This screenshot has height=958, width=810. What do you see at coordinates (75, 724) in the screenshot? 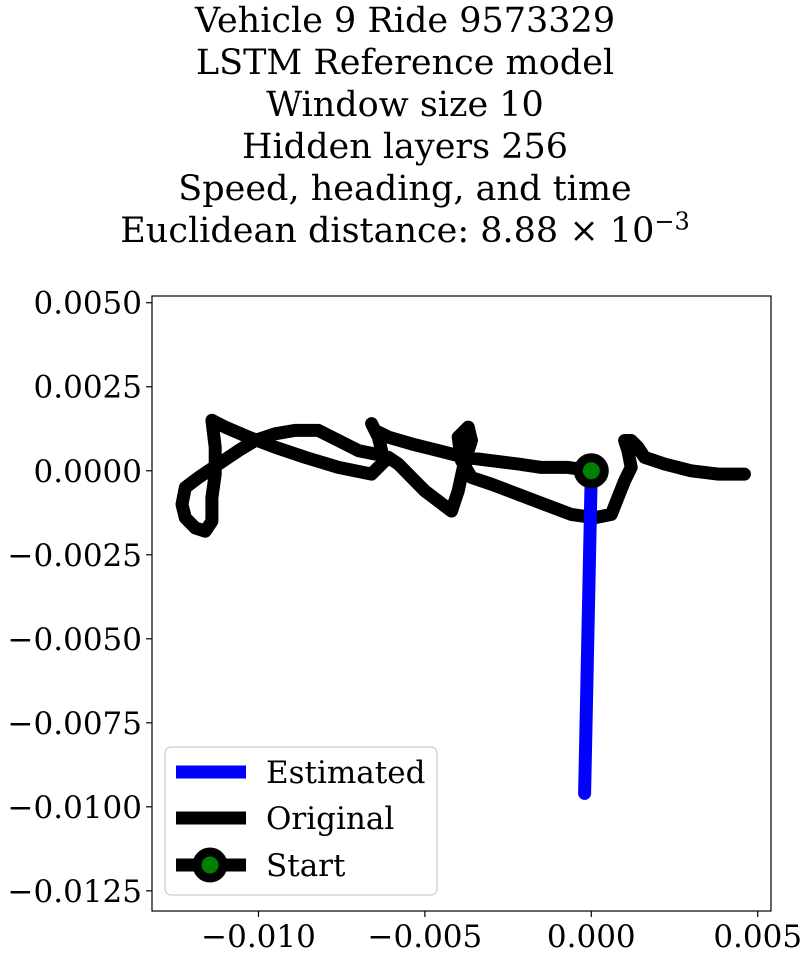
I see `y-tick-label: −0.0075` at bounding box center [75, 724].